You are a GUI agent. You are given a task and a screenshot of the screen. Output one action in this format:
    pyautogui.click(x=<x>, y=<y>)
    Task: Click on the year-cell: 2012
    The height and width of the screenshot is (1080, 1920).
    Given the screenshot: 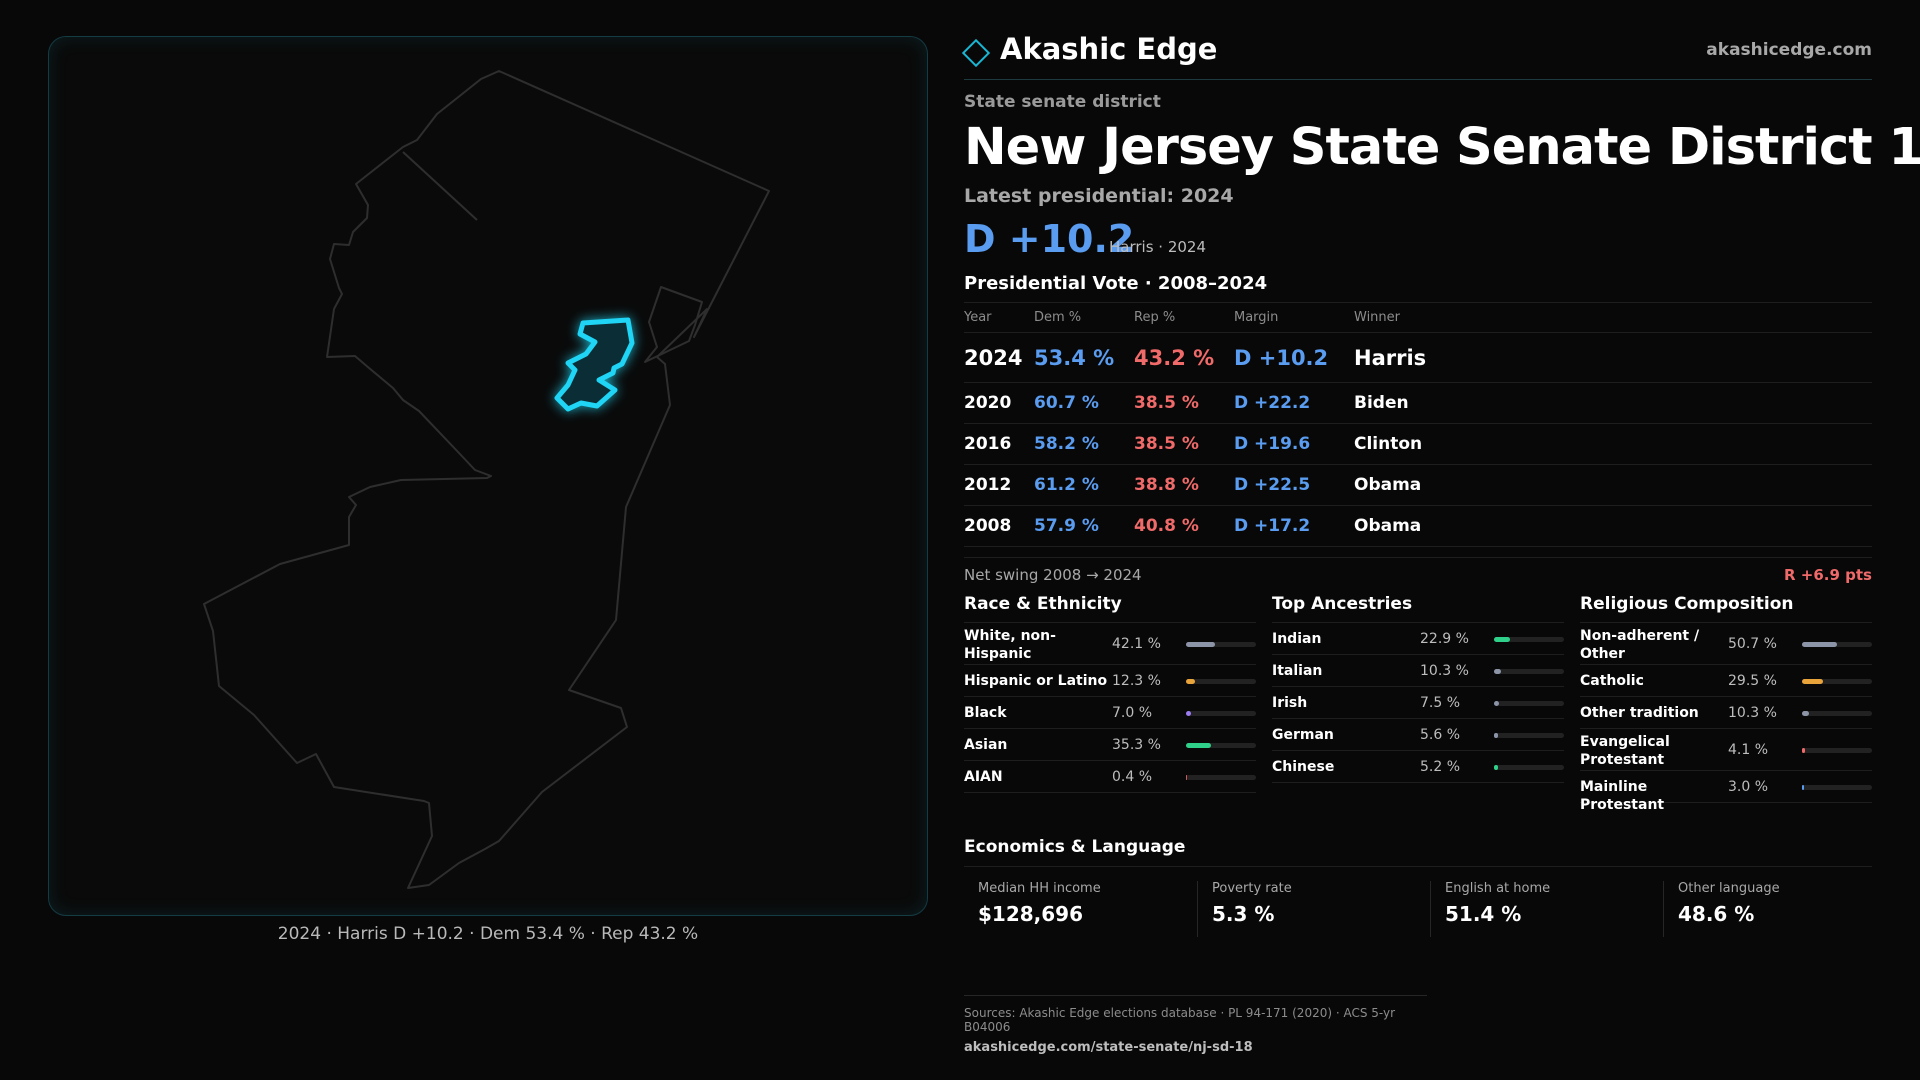 What is the action you would take?
    pyautogui.click(x=999, y=485)
    